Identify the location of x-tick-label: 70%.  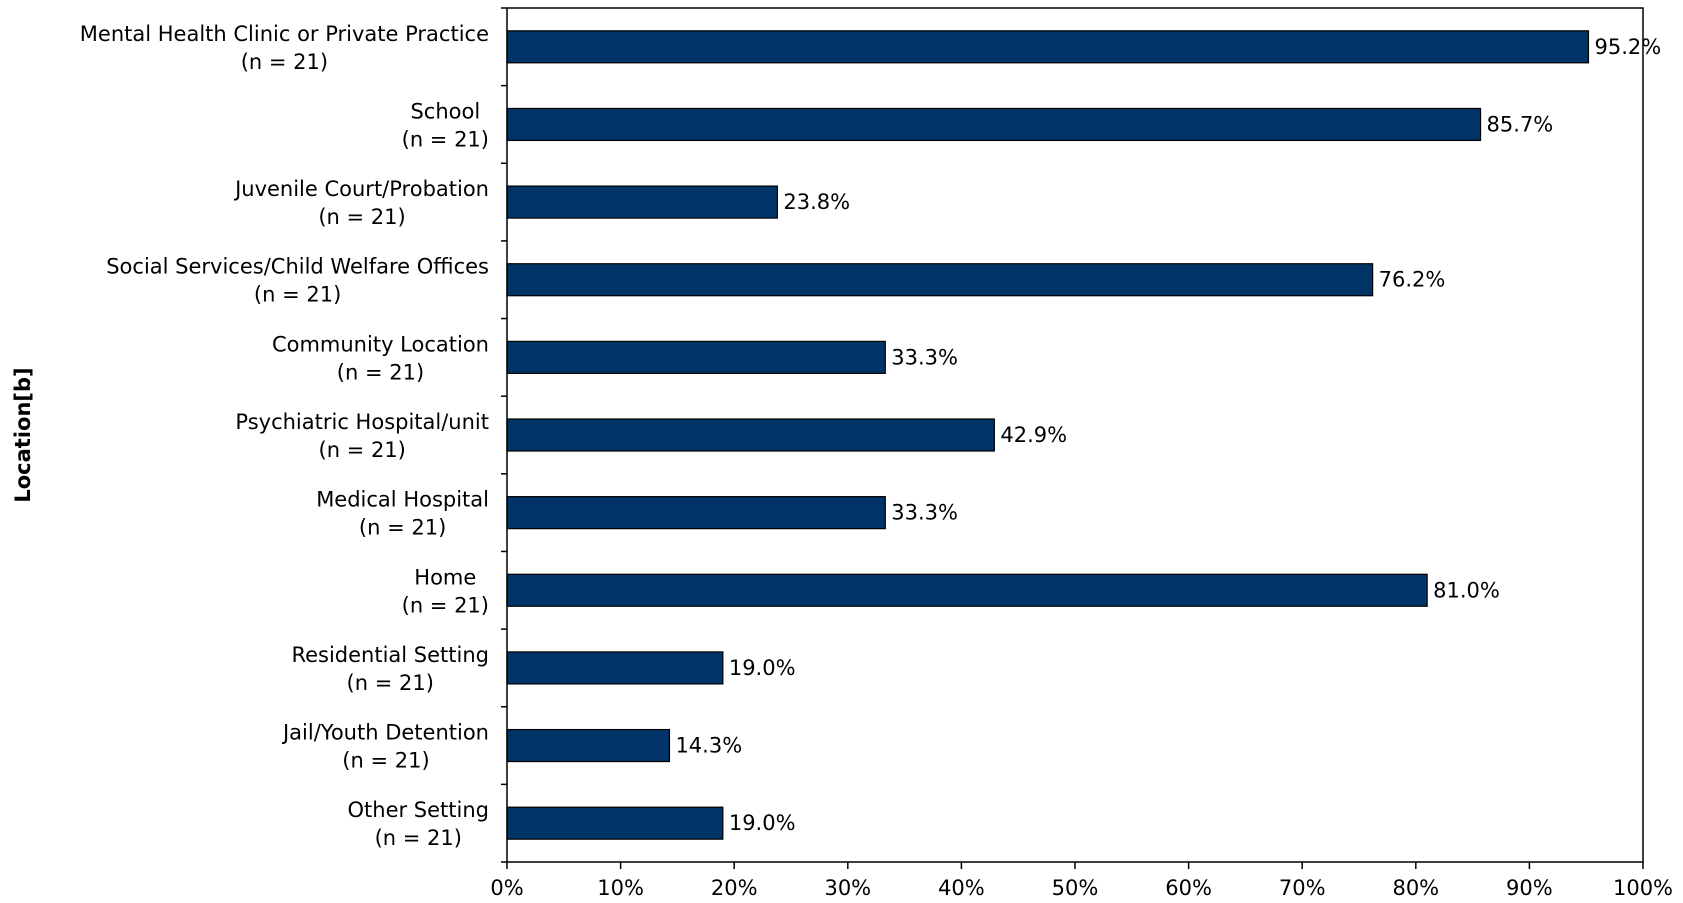
(1302, 888).